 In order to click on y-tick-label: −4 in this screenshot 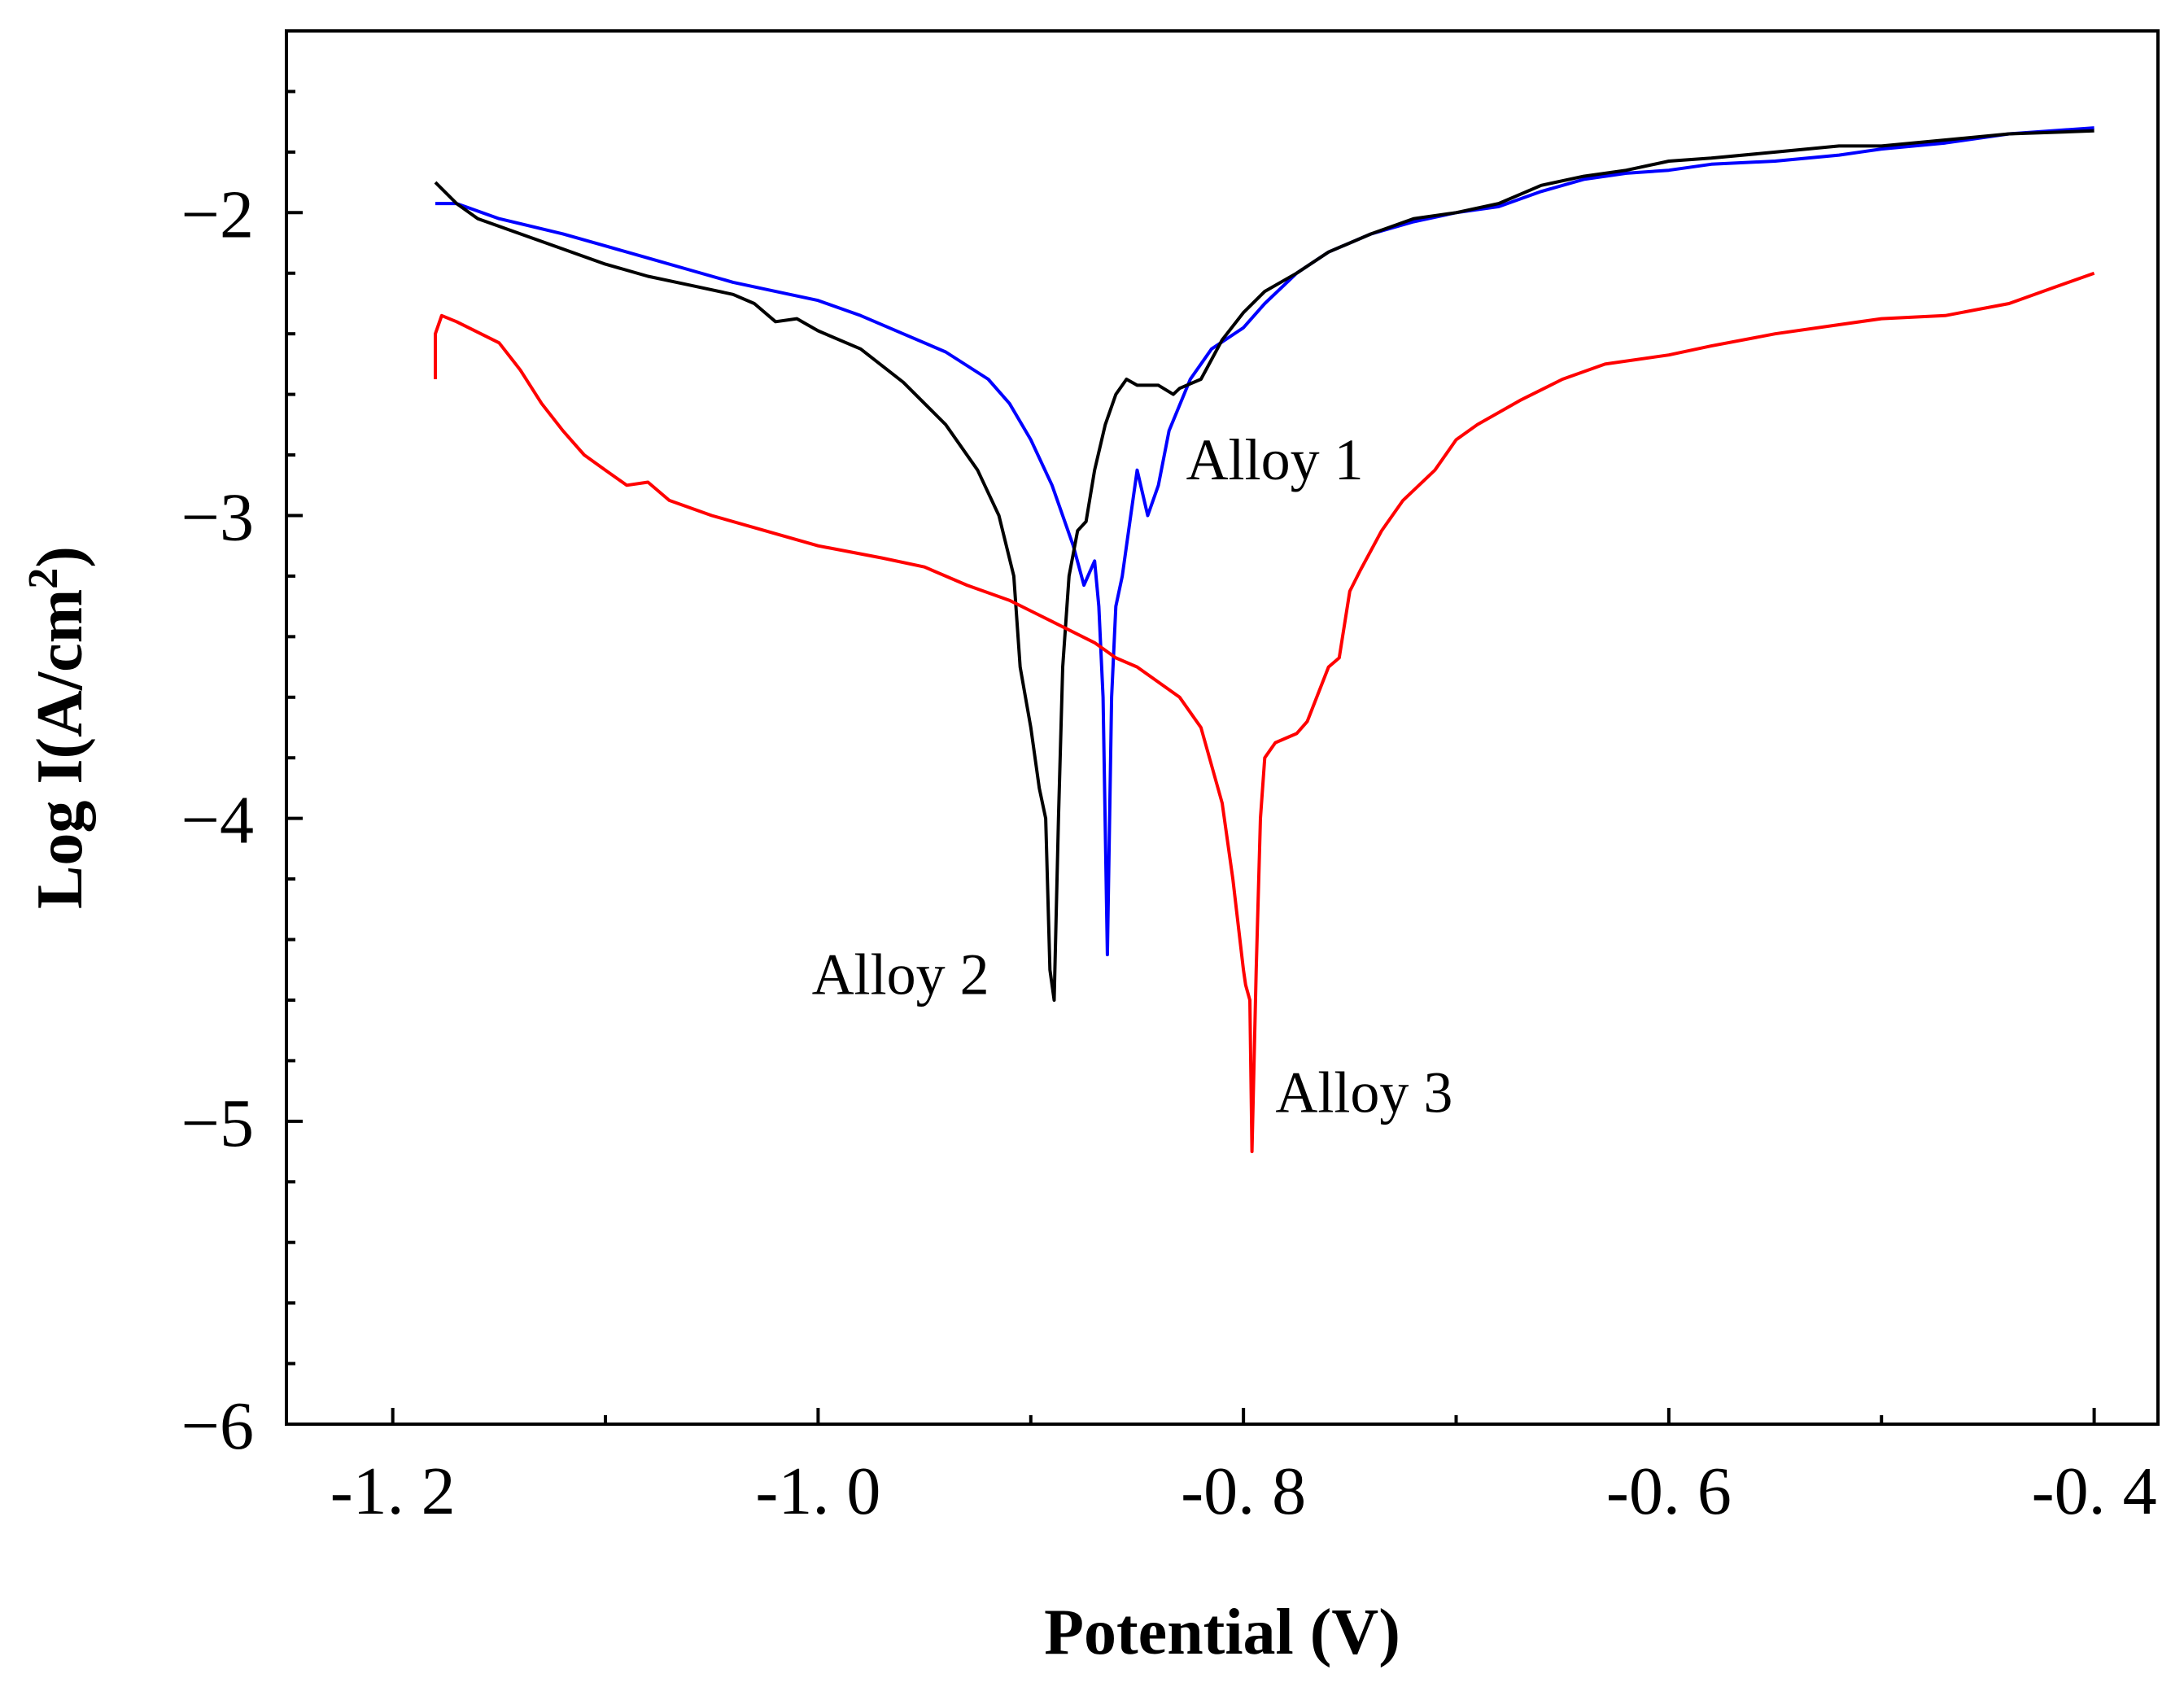, I will do `click(218, 821)`.